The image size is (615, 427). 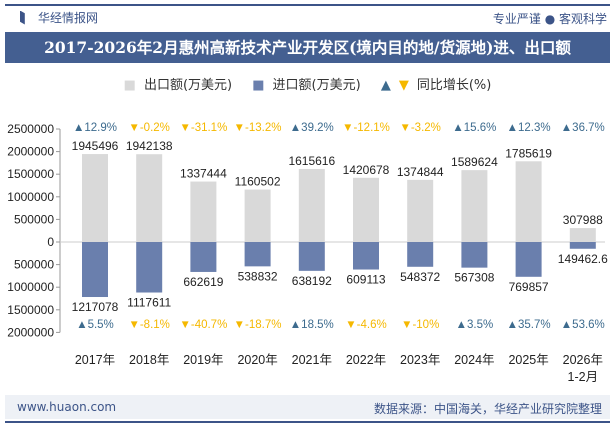 I want to click on data-source: 数据来源：中国海关，华经产业研究院整理, so click(x=487, y=409).